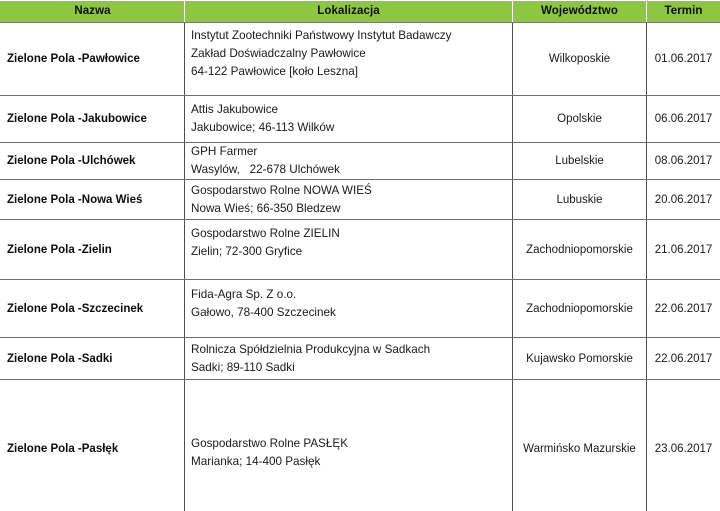 Image resolution: width=720 pixels, height=511 pixels. Describe the element at coordinates (274, 72) in the screenshot. I see `lokalizacja-line: 64-122 Pawłowice [koło Leszna]` at that location.